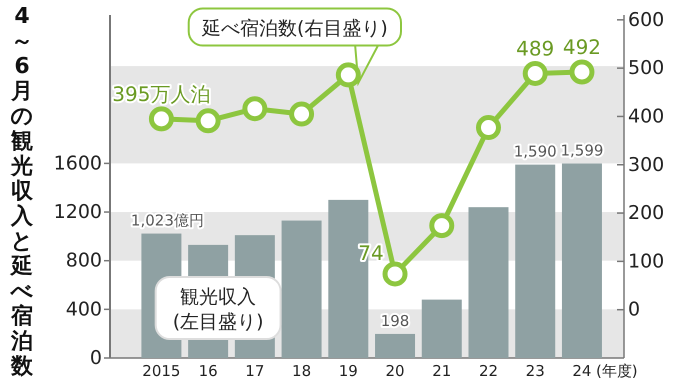 Image resolution: width=675 pixels, height=385 pixels. Describe the element at coordinates (84, 309) in the screenshot. I see `y-tick-label: 400` at that location.